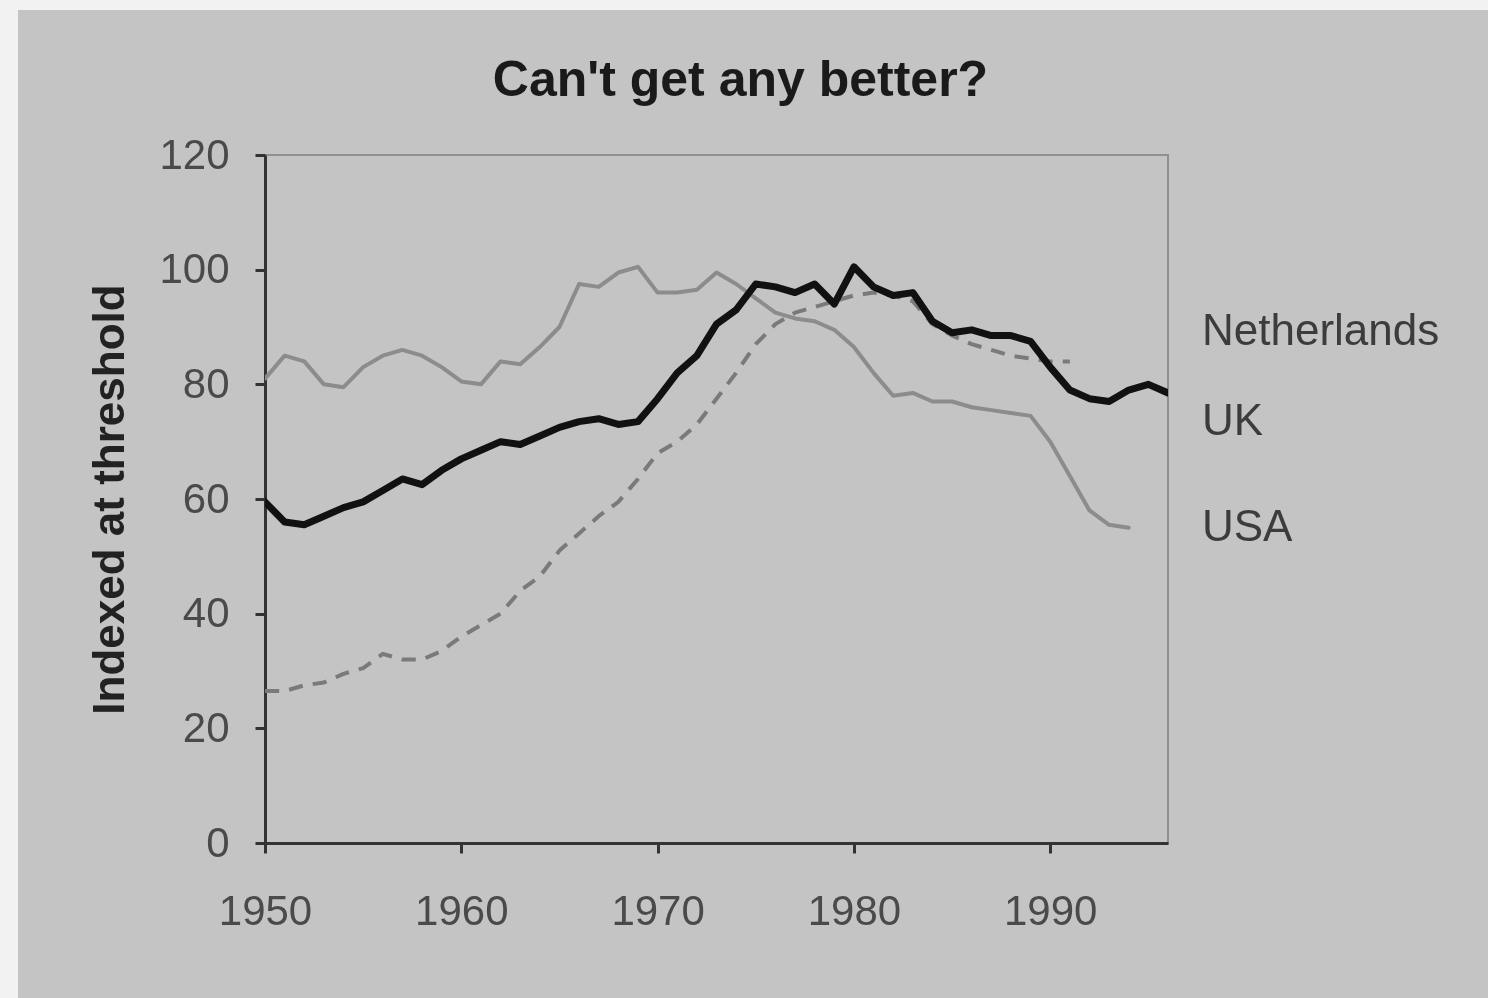 This screenshot has height=998, width=1488. Describe the element at coordinates (740, 79) in the screenshot. I see `chart-title: Can't get any better?` at that location.